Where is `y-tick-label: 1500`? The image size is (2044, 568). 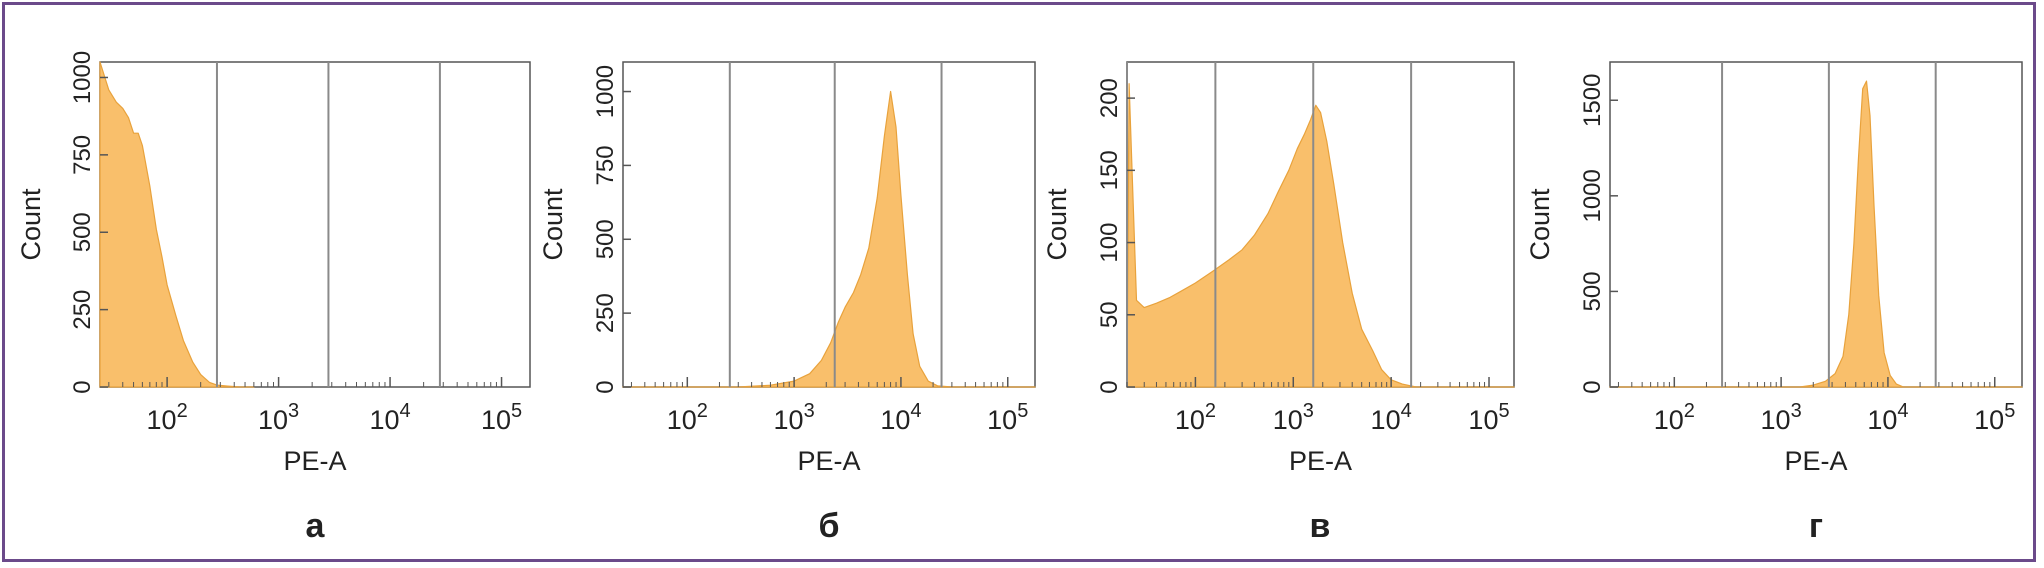 y-tick-label: 1500 is located at coordinates (1592, 100).